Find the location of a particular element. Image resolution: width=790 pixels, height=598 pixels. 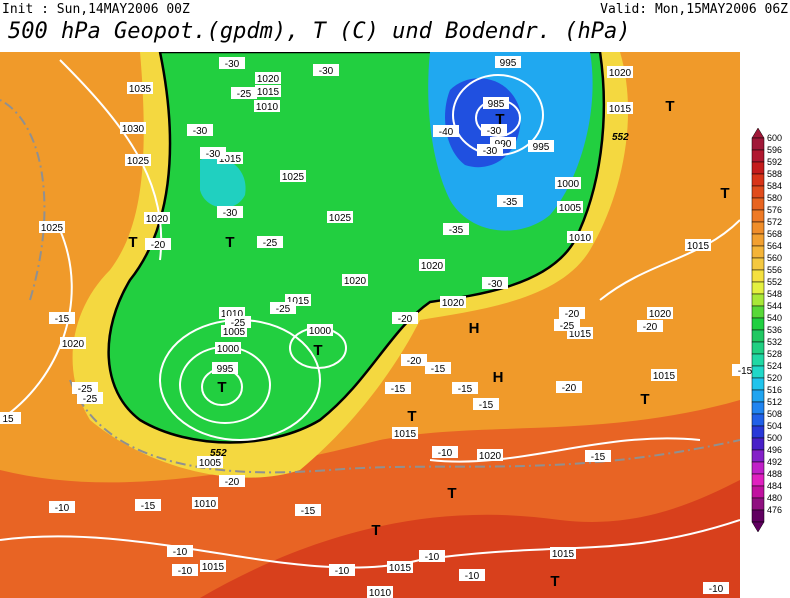

colorbar-bottom is located at coordinates (758, 527).